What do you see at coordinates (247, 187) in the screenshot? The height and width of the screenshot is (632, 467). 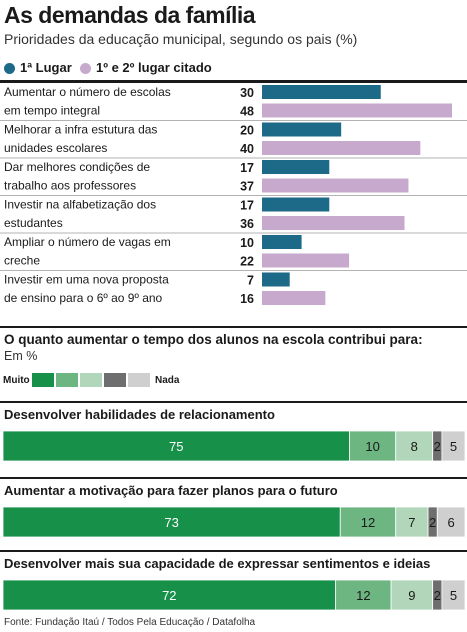 I see `value-label: 37` at bounding box center [247, 187].